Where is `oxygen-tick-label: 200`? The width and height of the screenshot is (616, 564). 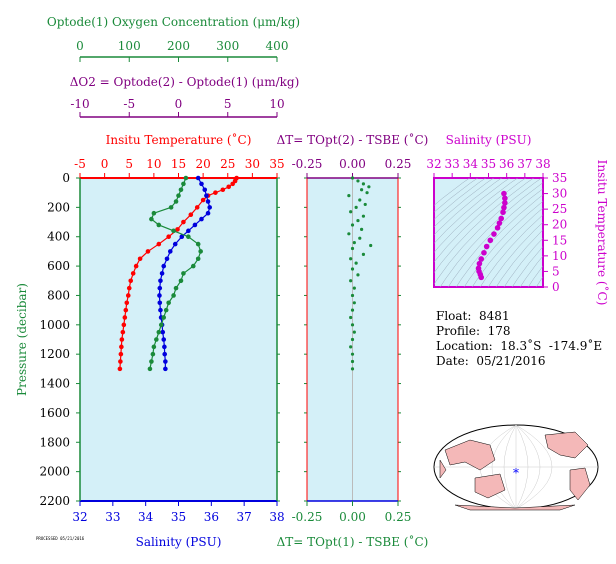 oxygen-tick-label: 200 is located at coordinates (178, 46).